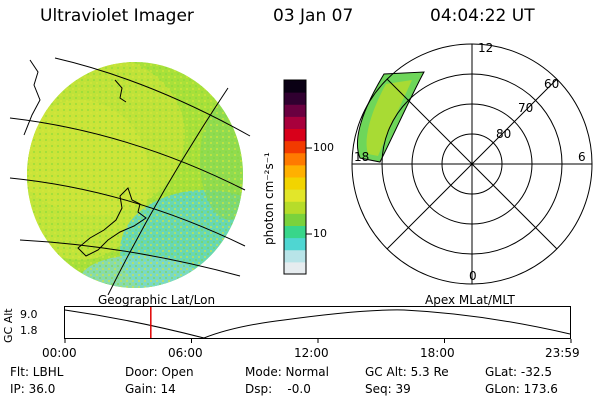 The image size is (600, 400). Describe the element at coordinates (29, 314) in the screenshot. I see `altitude-tick-high: 9.0` at that location.